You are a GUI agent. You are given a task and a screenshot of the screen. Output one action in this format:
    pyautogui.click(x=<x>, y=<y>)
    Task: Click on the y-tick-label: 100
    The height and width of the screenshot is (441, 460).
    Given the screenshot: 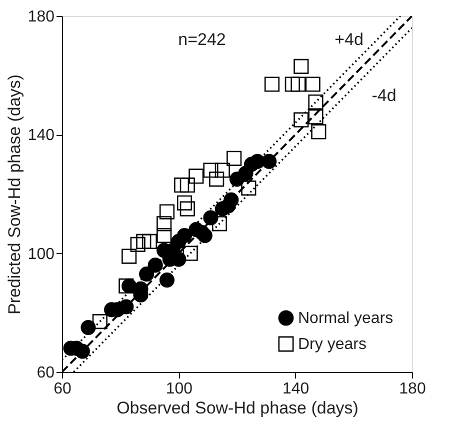 What is the action you would take?
    pyautogui.click(x=41, y=254)
    